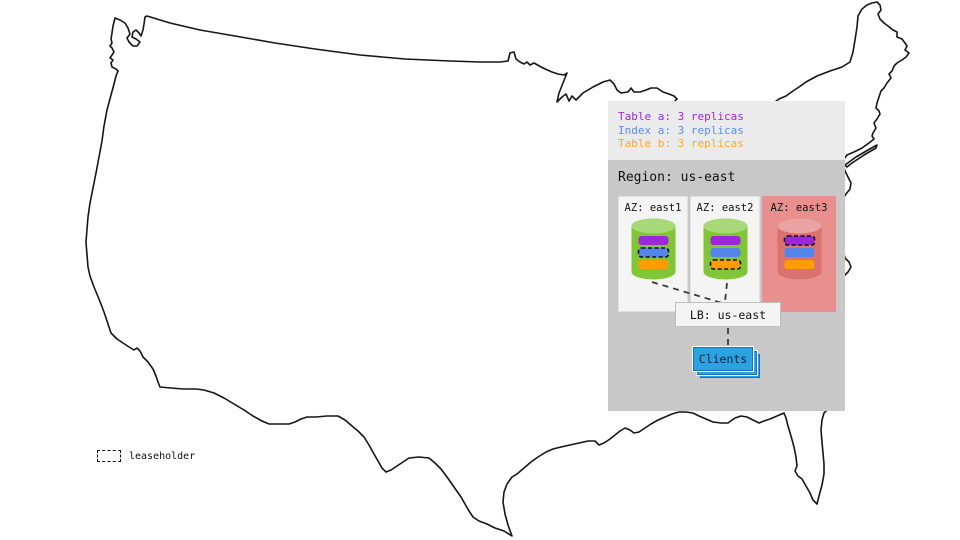  Describe the element at coordinates (681, 130) in the screenshot. I see `legend-index-a: Index a: 3 replicas` at that location.